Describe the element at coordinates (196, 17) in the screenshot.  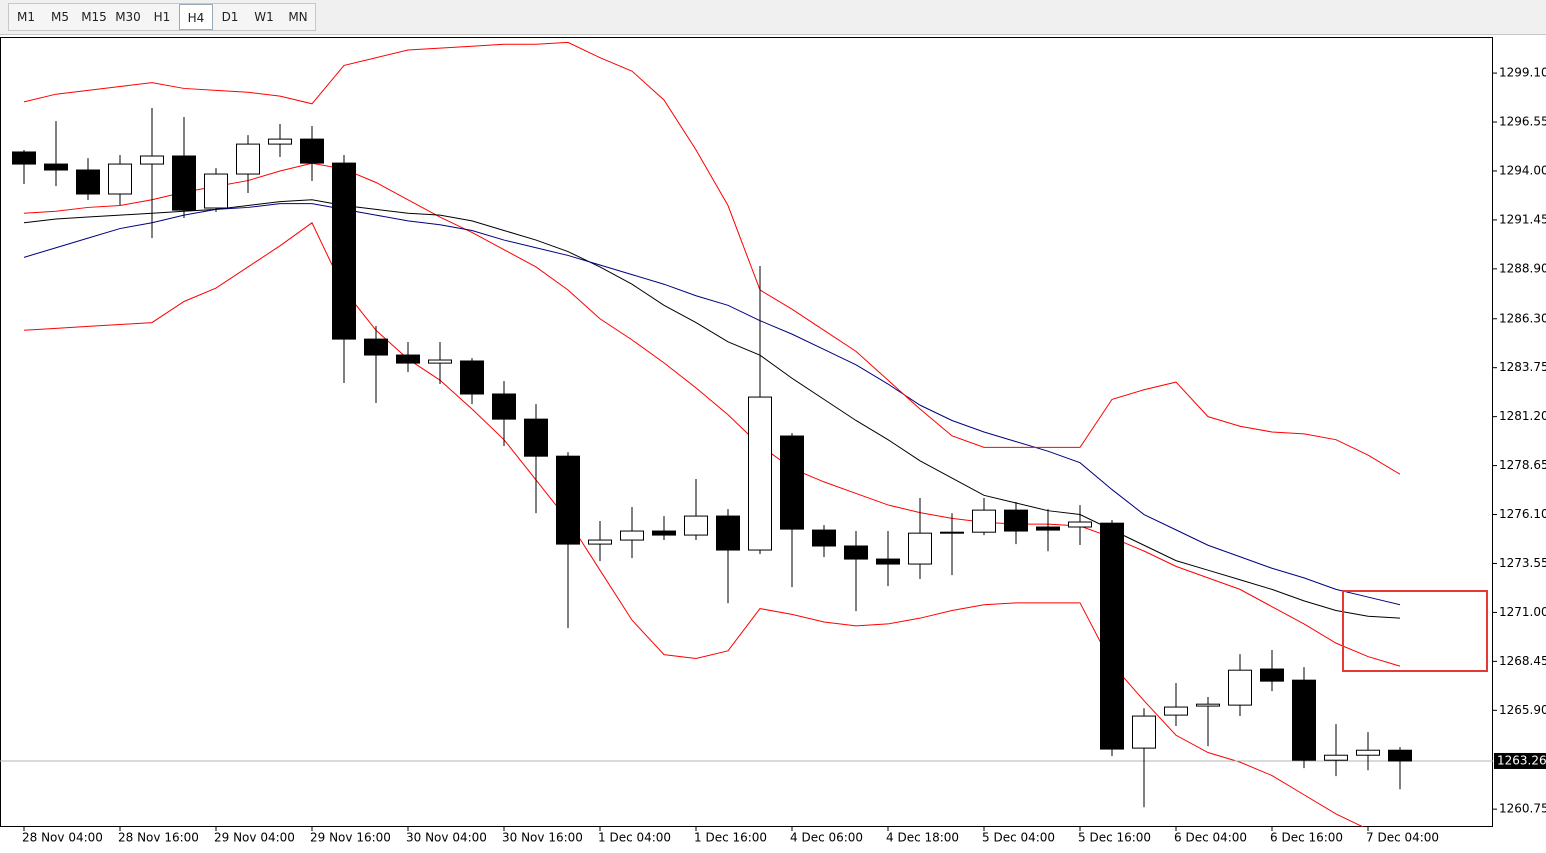
I see `timeframe-button: H4` at that location.